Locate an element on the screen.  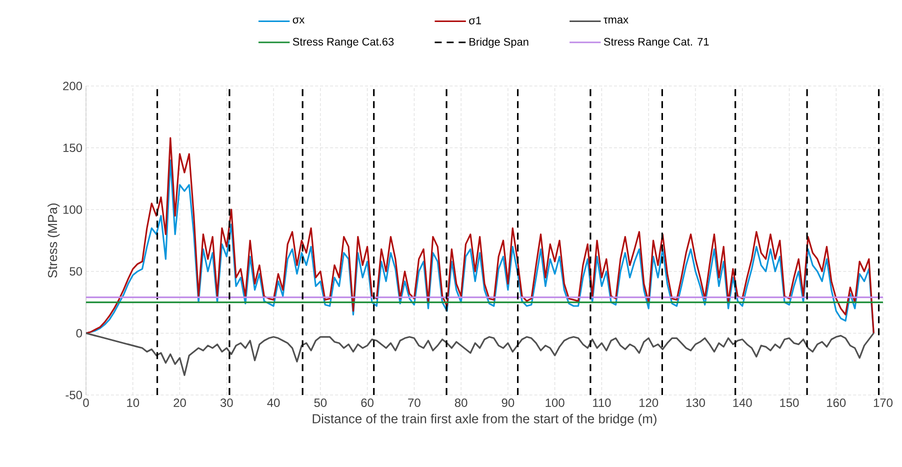
x-tick-label: 130 is located at coordinates (695, 402).